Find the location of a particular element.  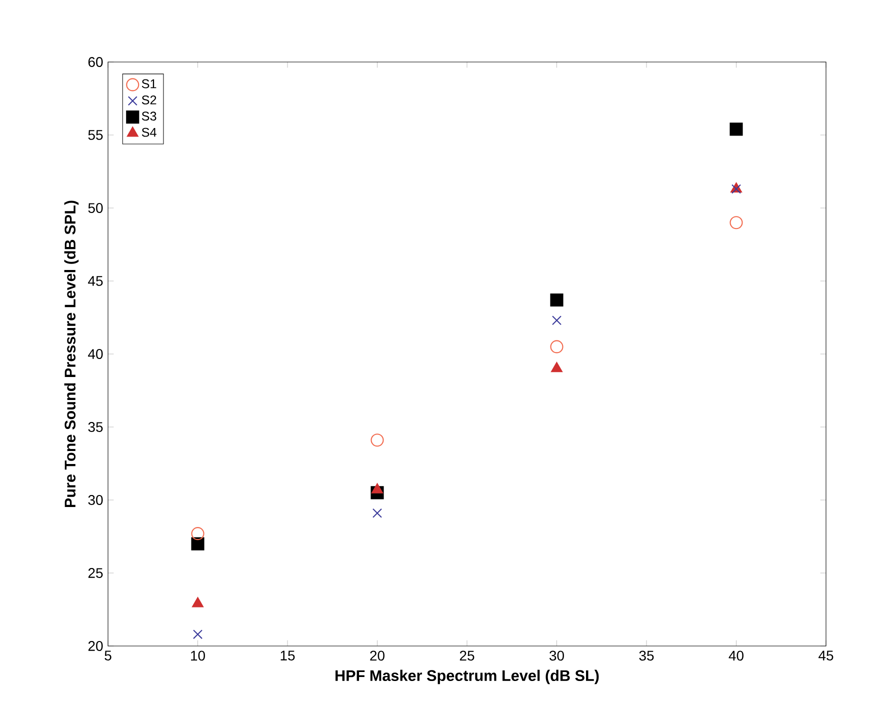

legend-label: S2 is located at coordinates (149, 99).